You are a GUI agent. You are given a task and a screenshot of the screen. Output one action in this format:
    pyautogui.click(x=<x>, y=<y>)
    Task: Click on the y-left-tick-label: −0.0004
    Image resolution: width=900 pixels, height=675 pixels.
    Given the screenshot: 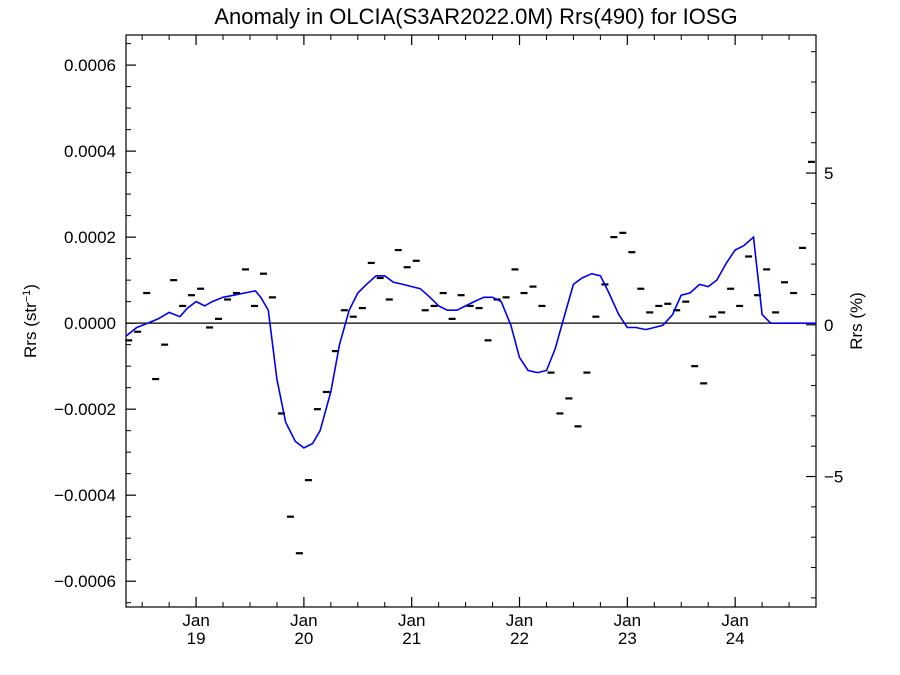 What is the action you would take?
    pyautogui.click(x=85, y=495)
    